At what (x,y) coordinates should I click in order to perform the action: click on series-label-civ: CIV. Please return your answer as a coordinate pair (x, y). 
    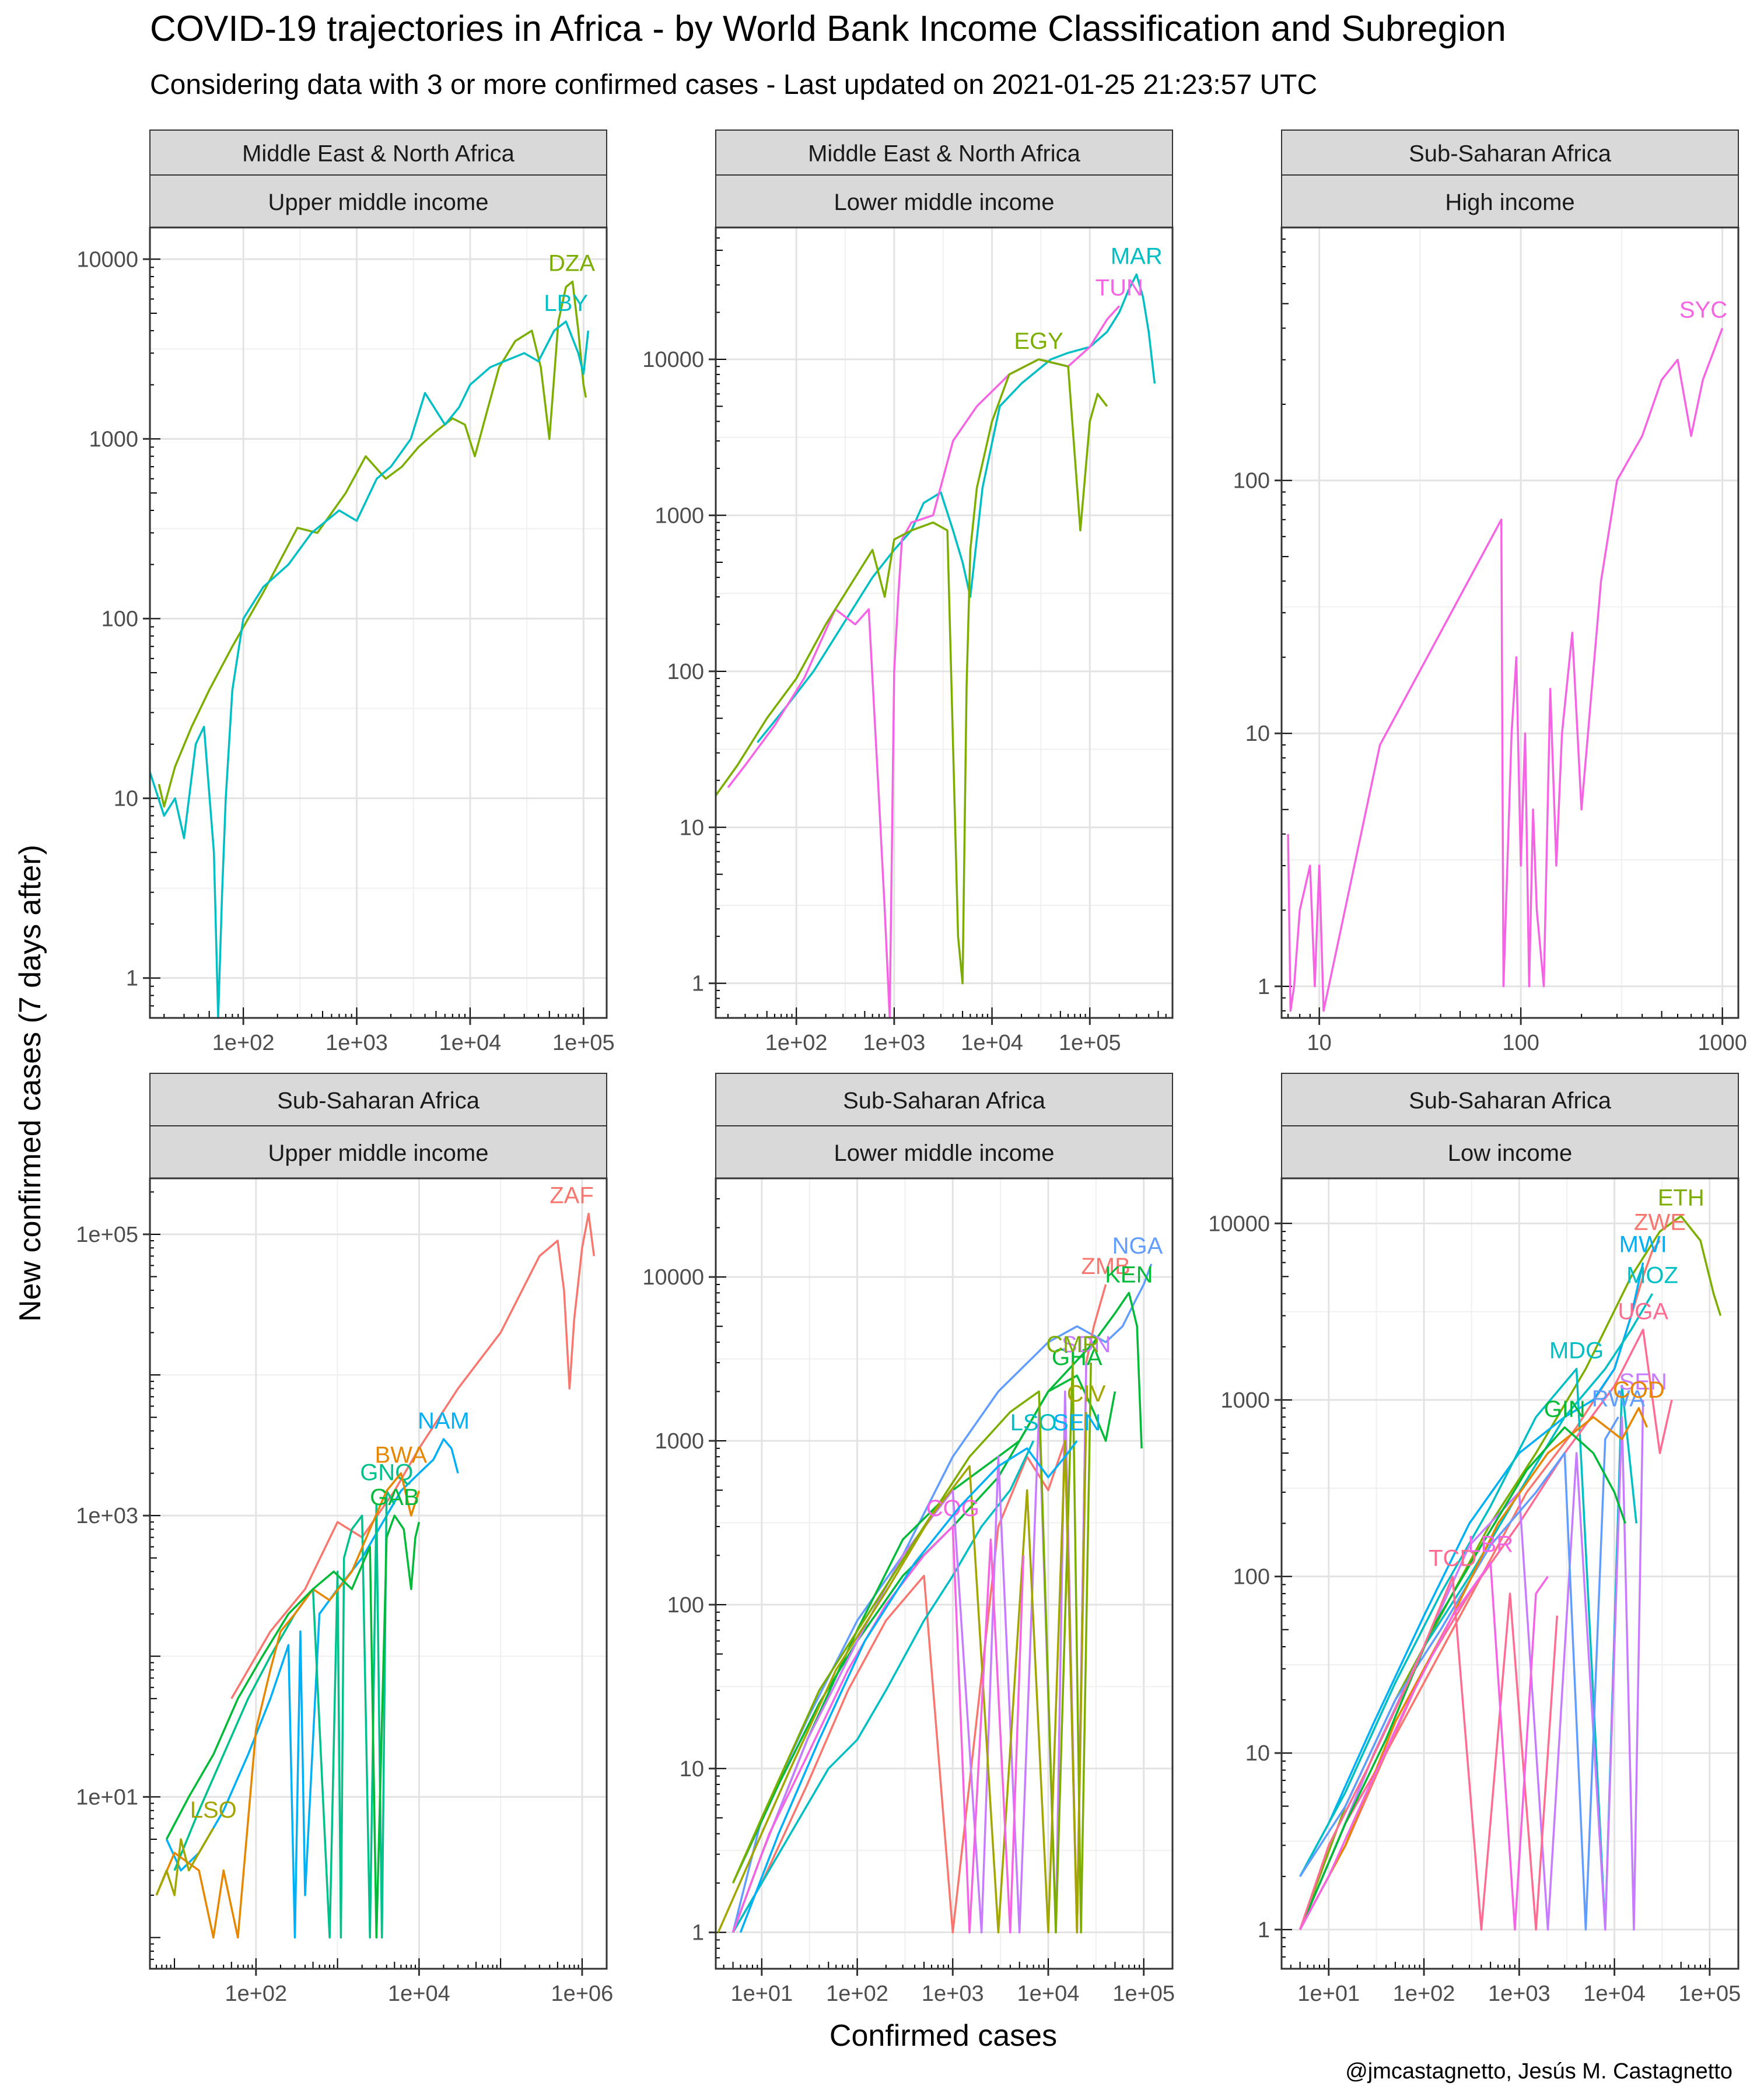
    Looking at the image, I should click on (1086, 1394).